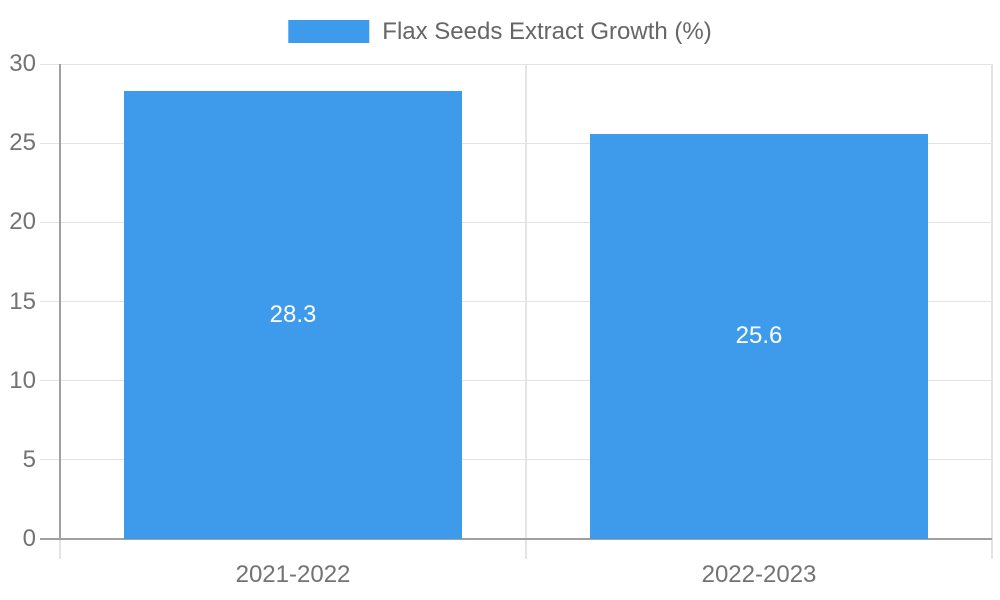 This screenshot has width=1000, height=600. Describe the element at coordinates (293, 574) in the screenshot. I see `x-axis-tick-label: 2021-2022` at that location.